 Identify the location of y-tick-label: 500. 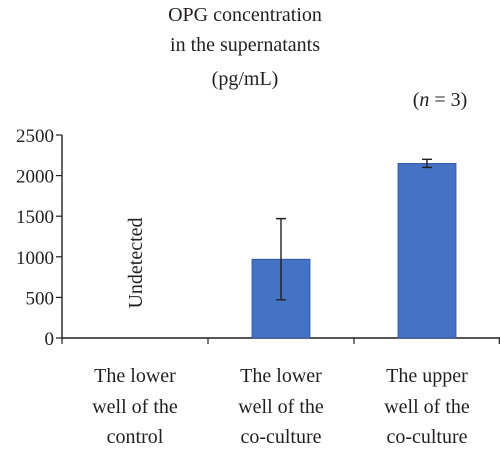
(40, 298).